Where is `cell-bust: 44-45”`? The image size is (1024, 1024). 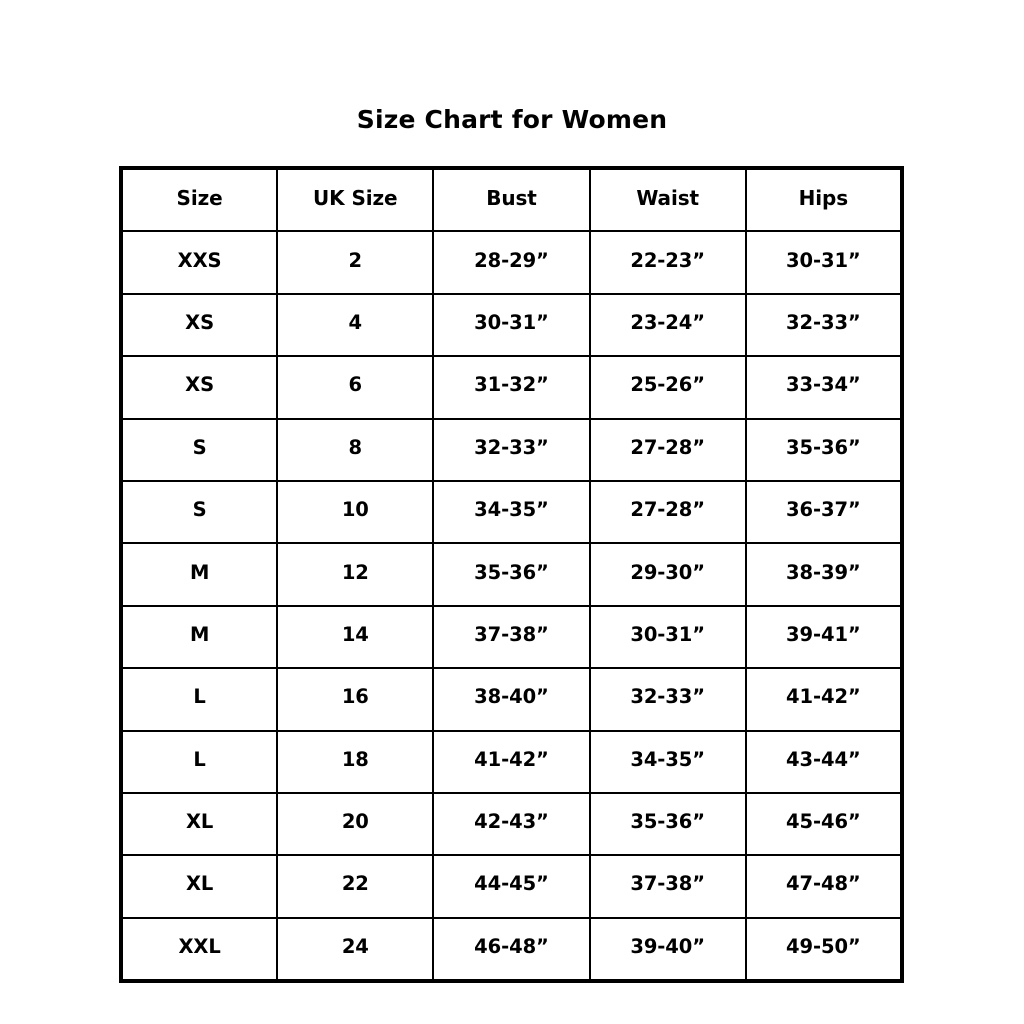
cell-bust: 44-45” is located at coordinates (511, 886).